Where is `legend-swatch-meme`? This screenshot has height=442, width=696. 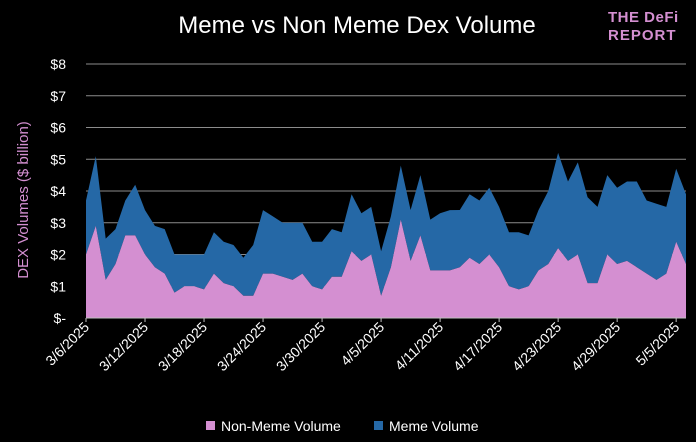
legend-swatch-meme is located at coordinates (378, 425).